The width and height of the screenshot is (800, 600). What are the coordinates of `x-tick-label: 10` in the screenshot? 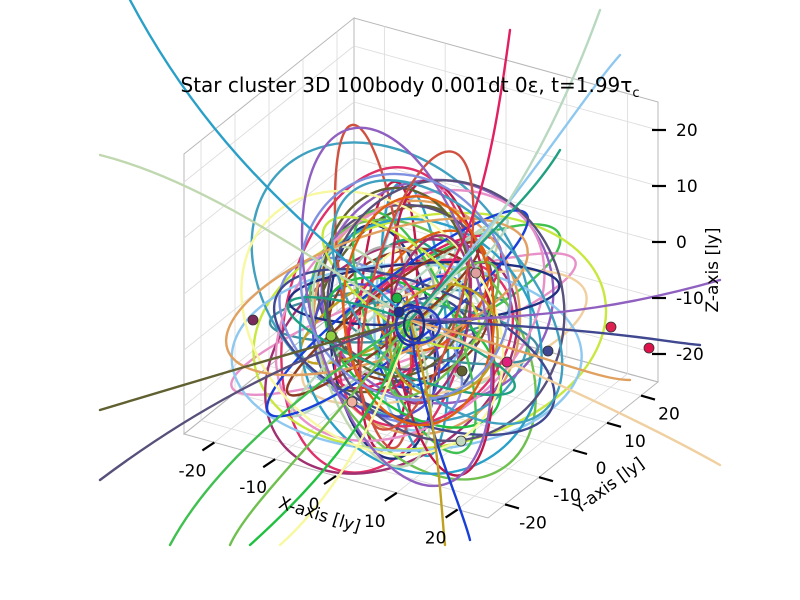 It's located at (375, 522).